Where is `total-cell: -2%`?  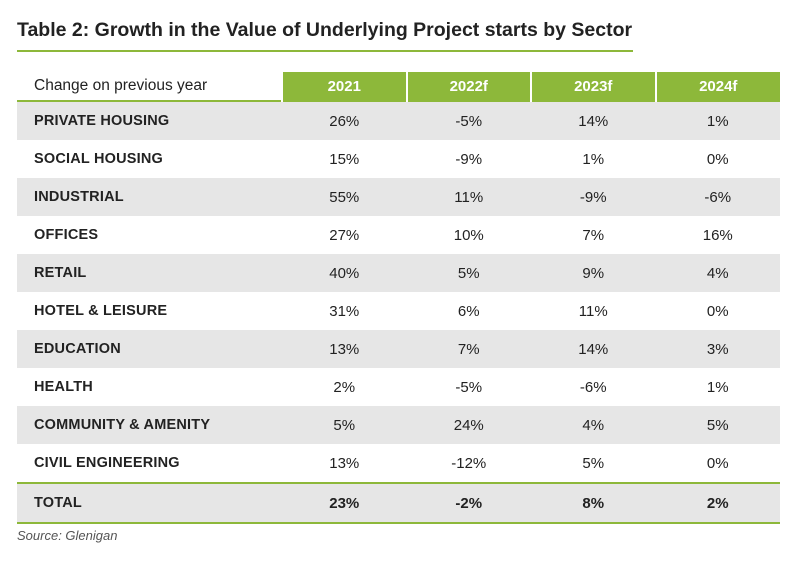 total-cell: -2% is located at coordinates (468, 503).